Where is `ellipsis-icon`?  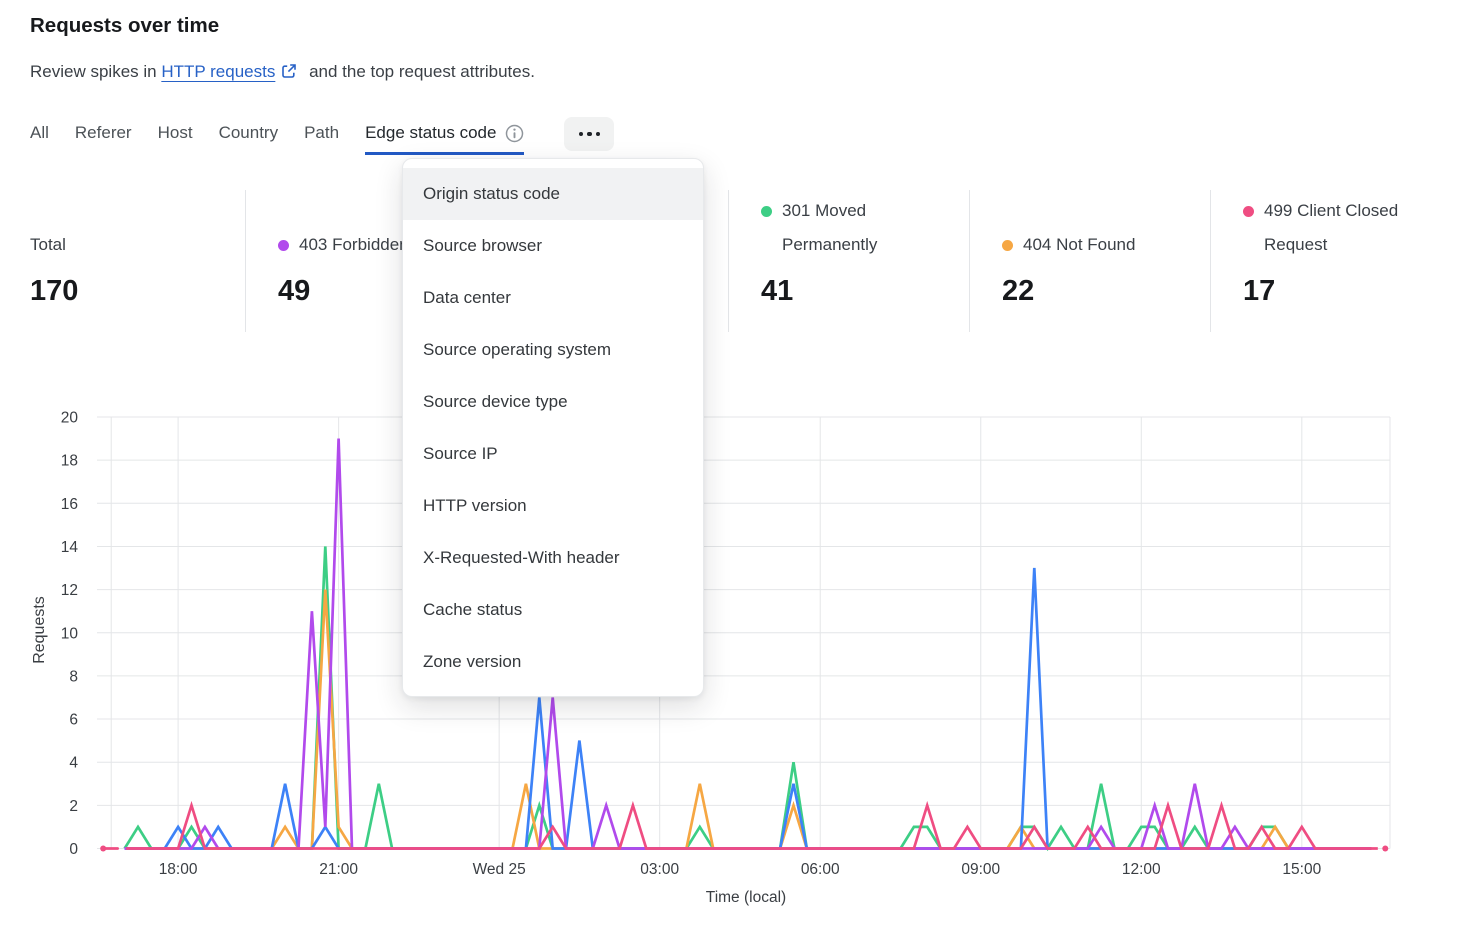
ellipsis-icon is located at coordinates (589, 134).